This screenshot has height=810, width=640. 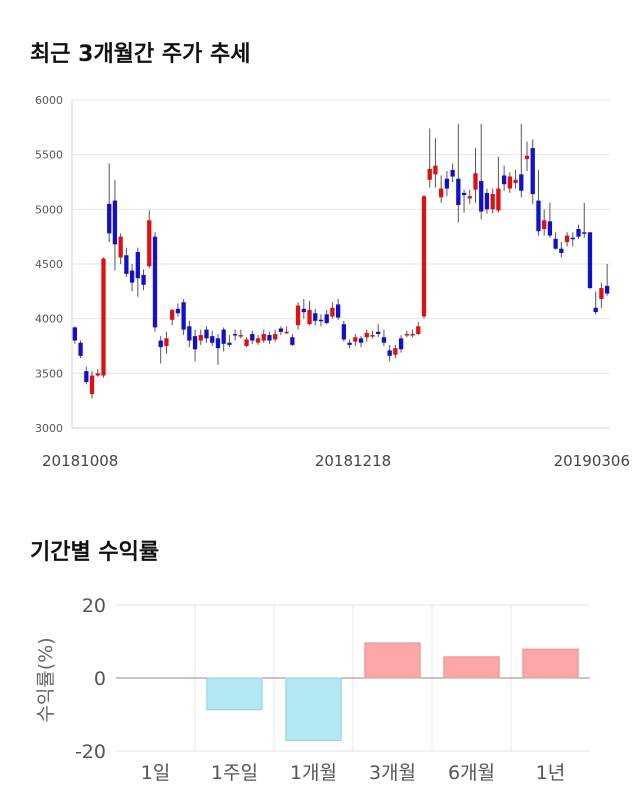 I want to click on x-tick-label: 20181218, so click(x=353, y=461).